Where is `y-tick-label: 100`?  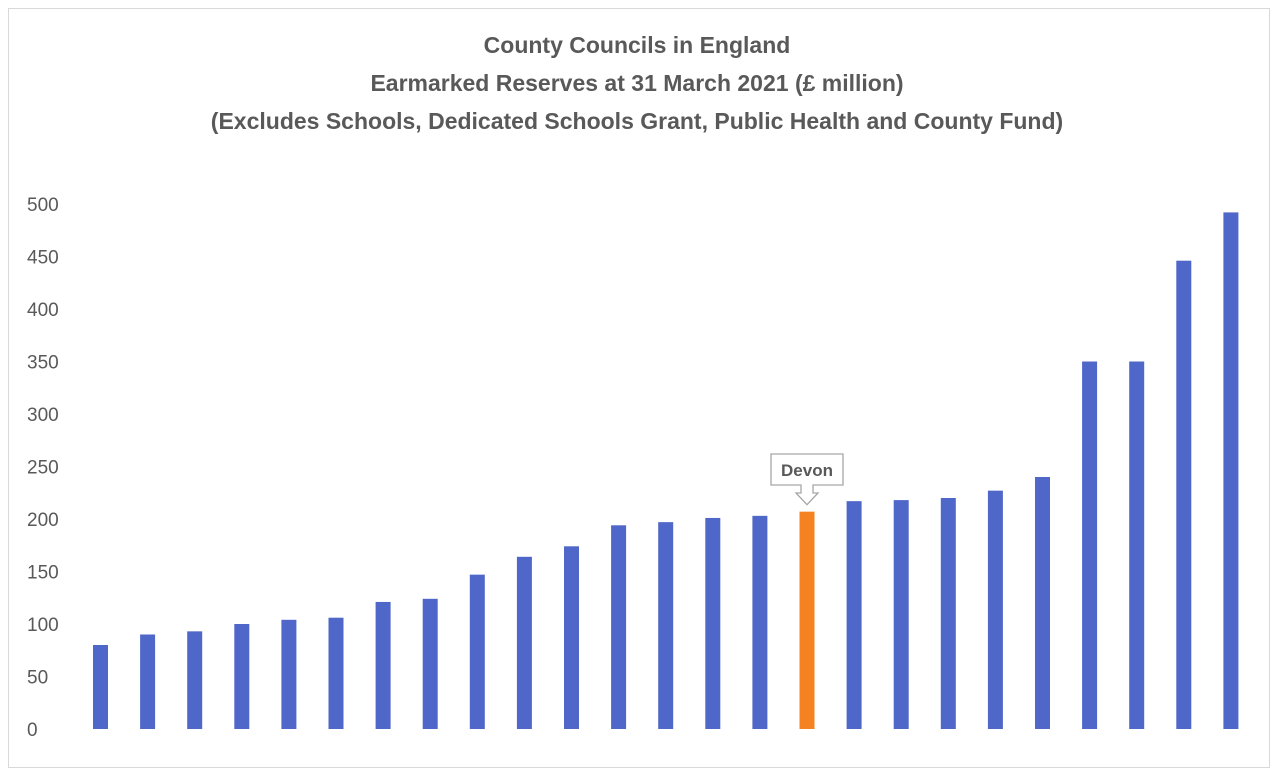
y-tick-label: 100 is located at coordinates (43, 625).